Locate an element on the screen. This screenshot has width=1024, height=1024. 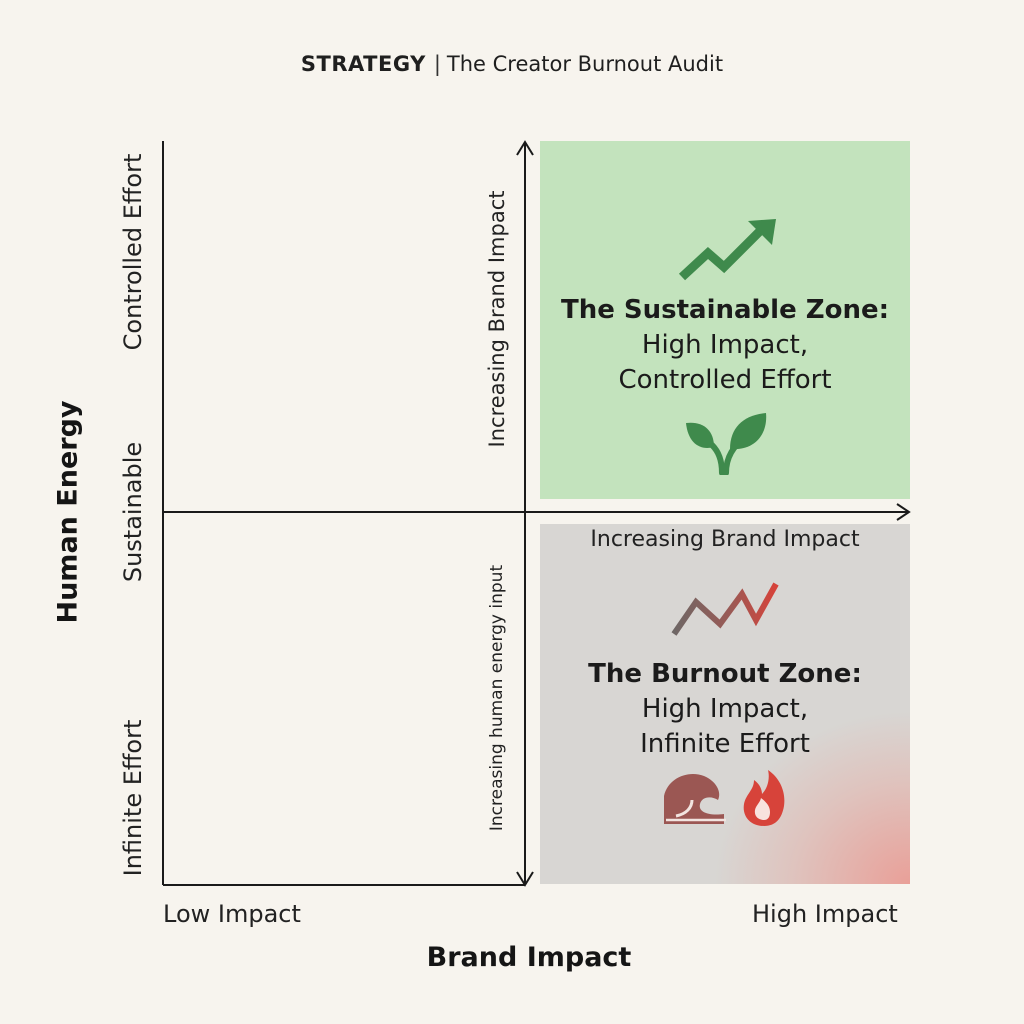
up-arrowhead is located at coordinates (525, 148).